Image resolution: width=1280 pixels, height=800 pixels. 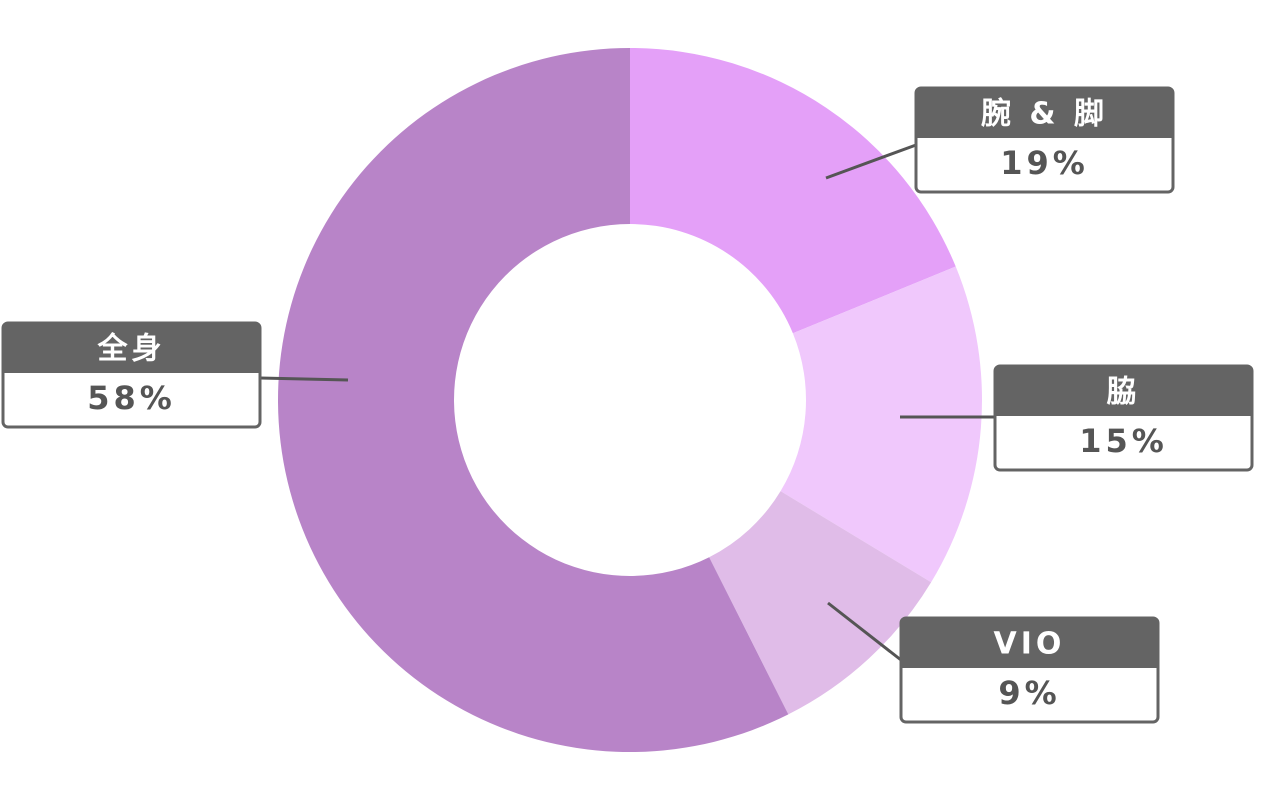 I want to click on category-label: 腕 & 脚, so click(x=1044, y=114).